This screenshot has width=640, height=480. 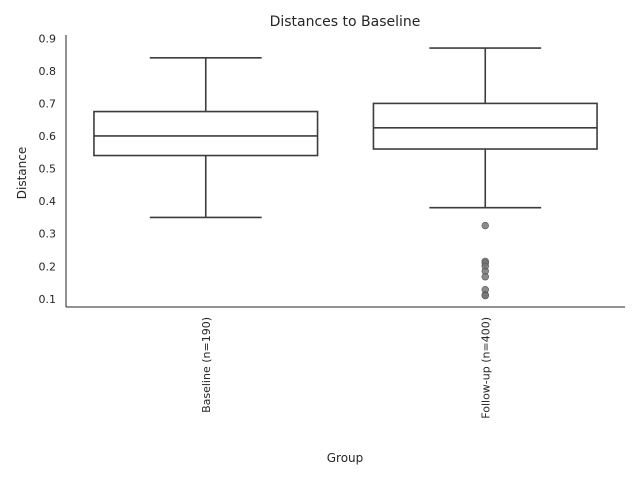 I want to click on y-tick-label: 0.5, so click(x=48, y=169).